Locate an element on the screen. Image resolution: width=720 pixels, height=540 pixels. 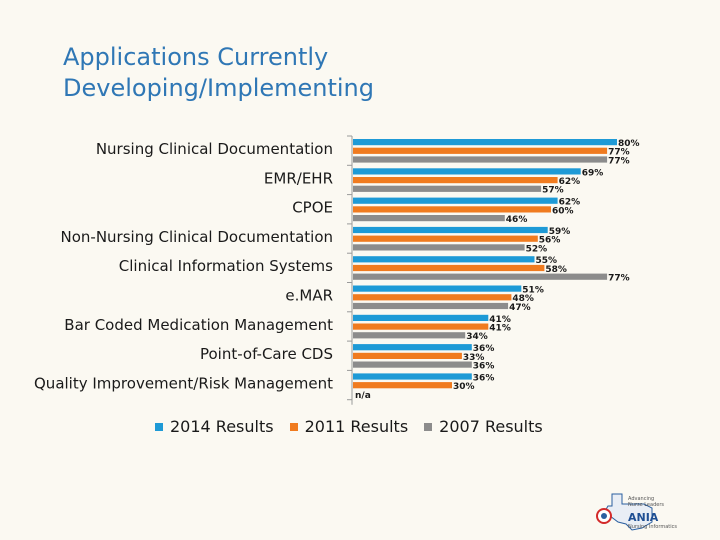
legend-item-2011: 2011 Results is located at coordinates (349, 426).